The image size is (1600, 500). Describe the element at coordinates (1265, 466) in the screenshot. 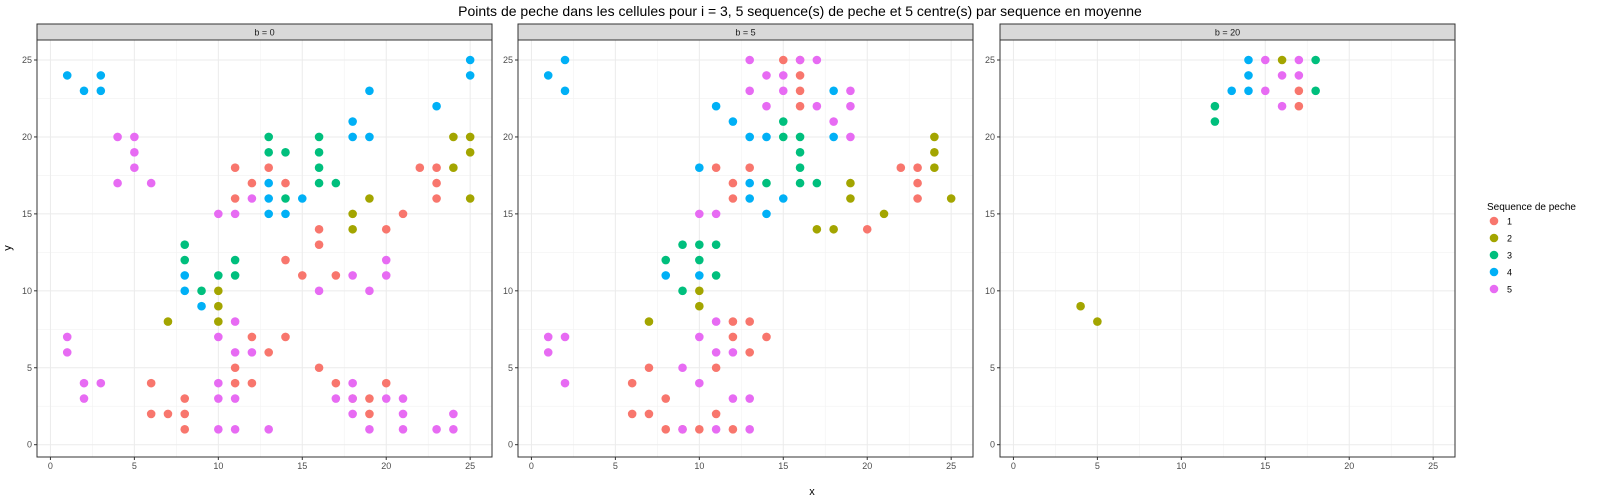

I see `x-tick-label: 15` at that location.